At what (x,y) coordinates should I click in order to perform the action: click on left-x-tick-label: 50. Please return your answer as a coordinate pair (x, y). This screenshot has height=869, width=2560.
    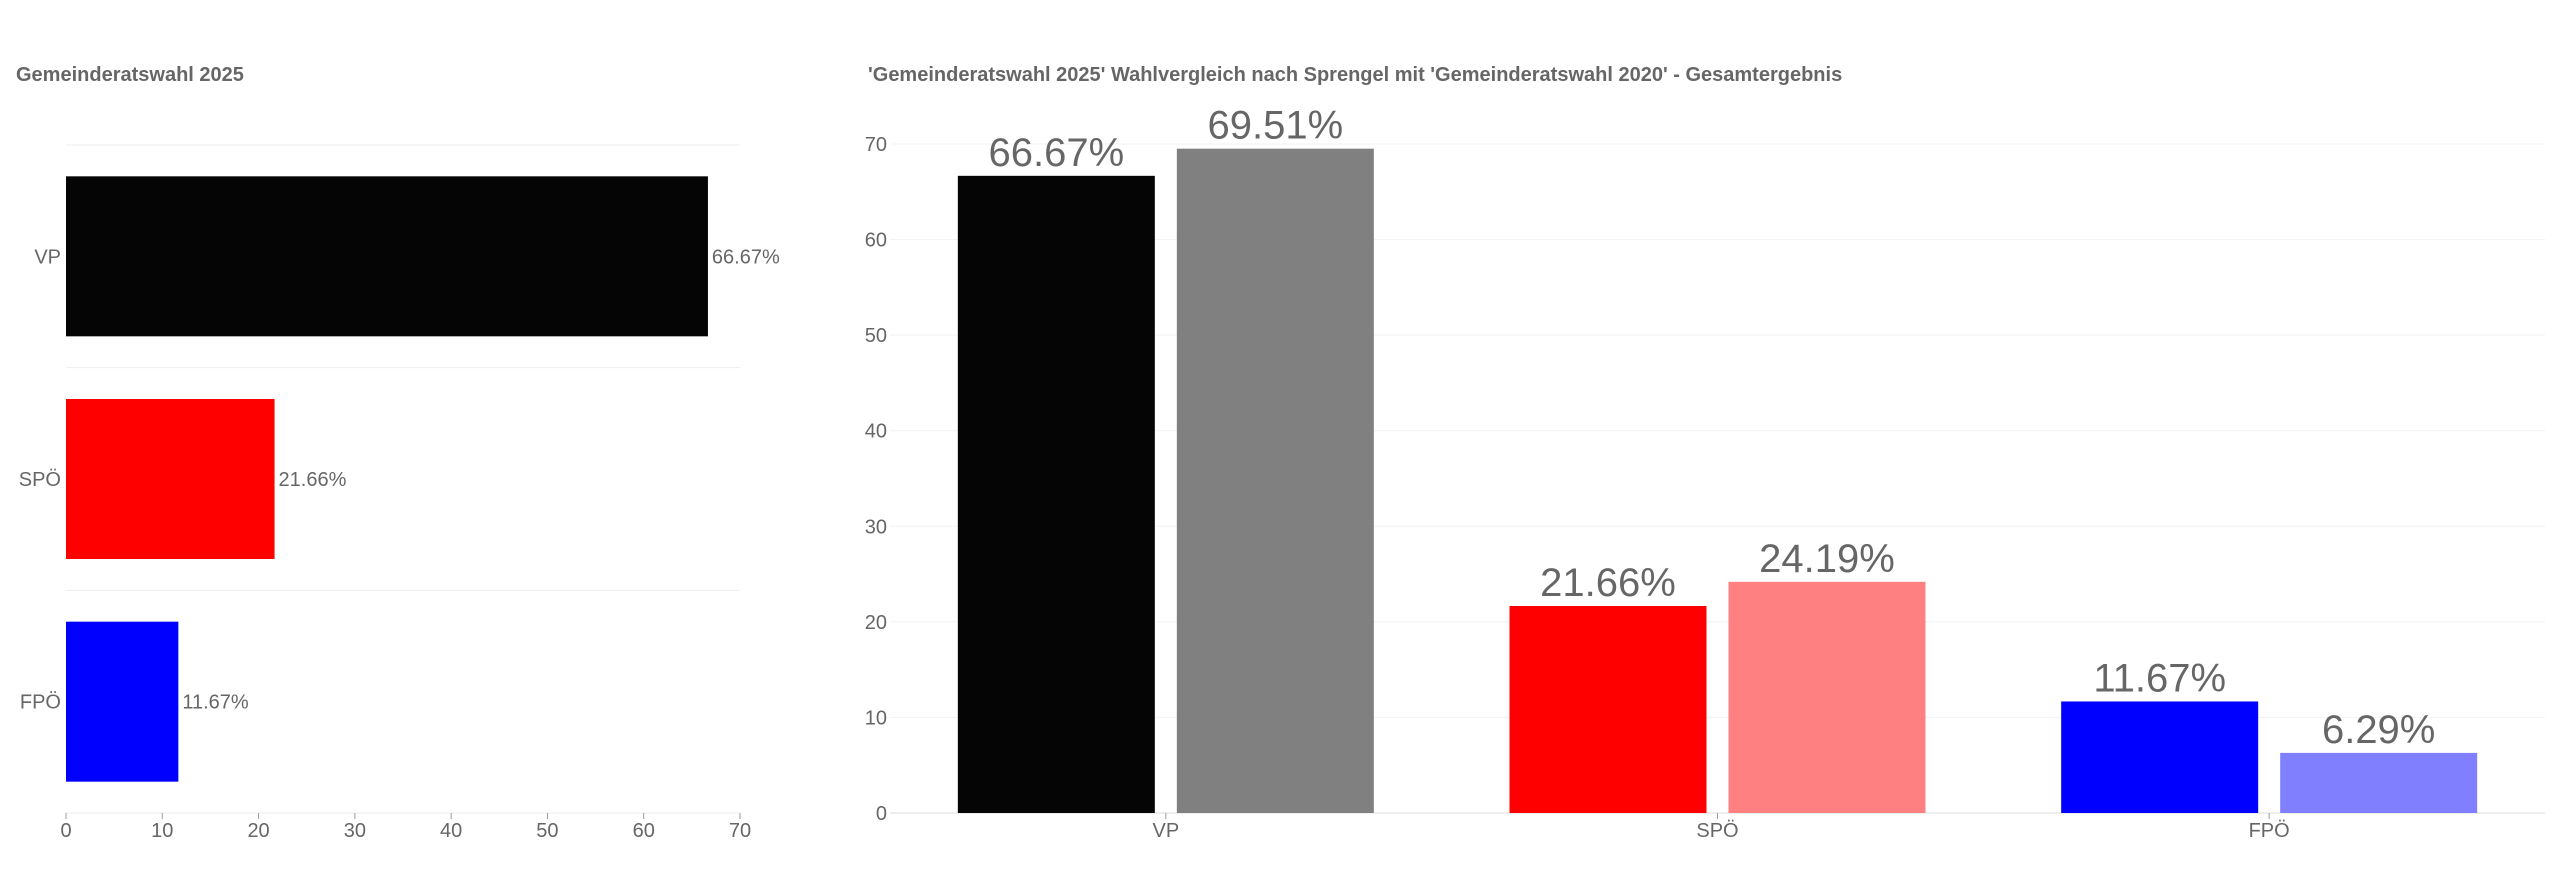
    Looking at the image, I should click on (547, 831).